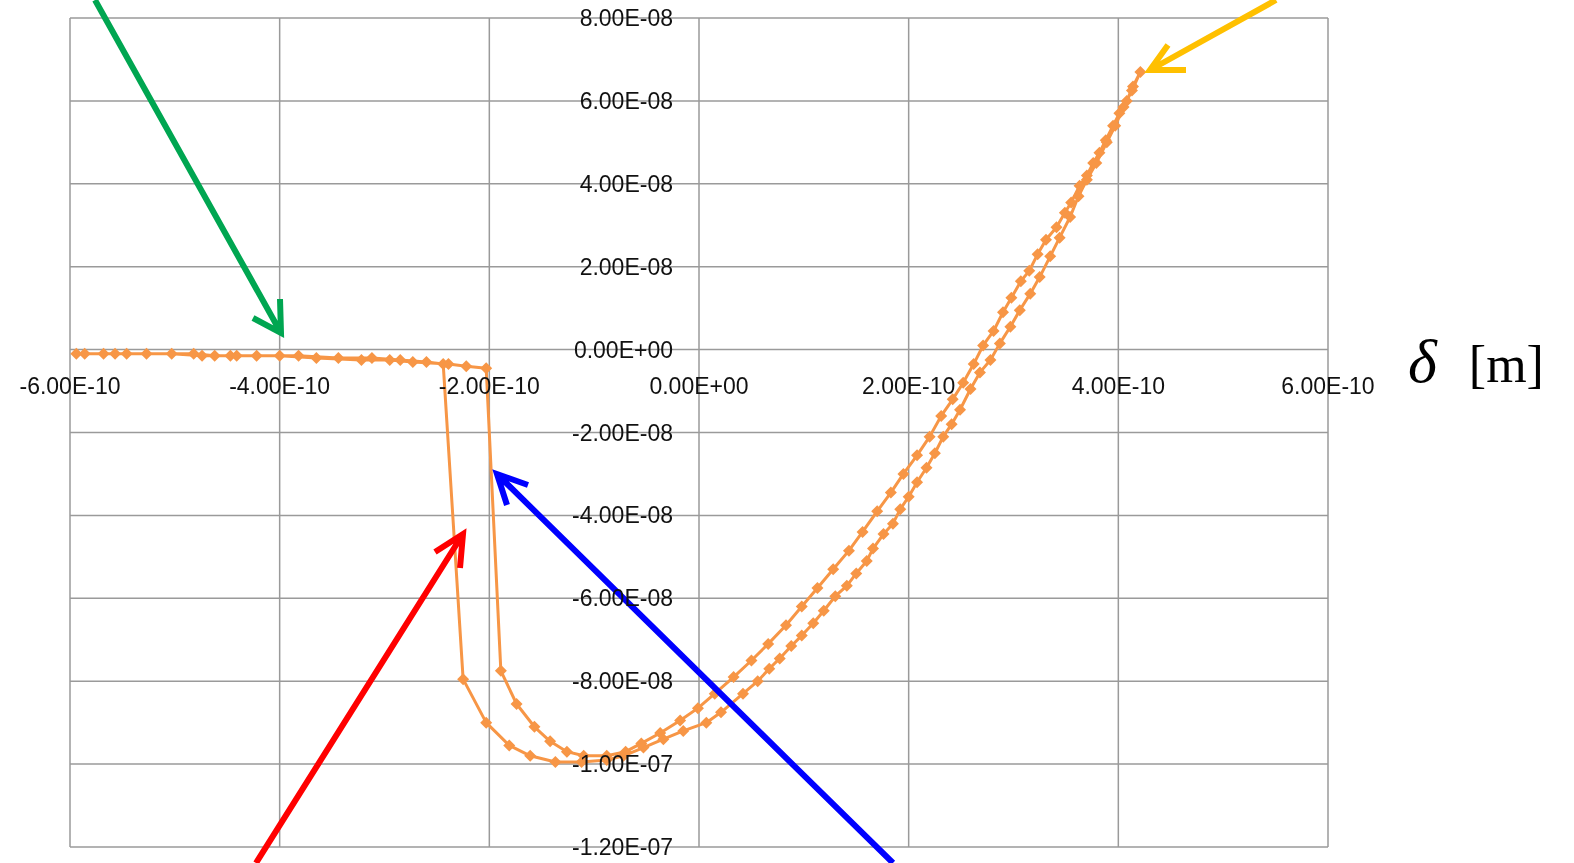 The image size is (1574, 863). I want to click on x-tick-label: -6.00E-10, so click(70, 385).